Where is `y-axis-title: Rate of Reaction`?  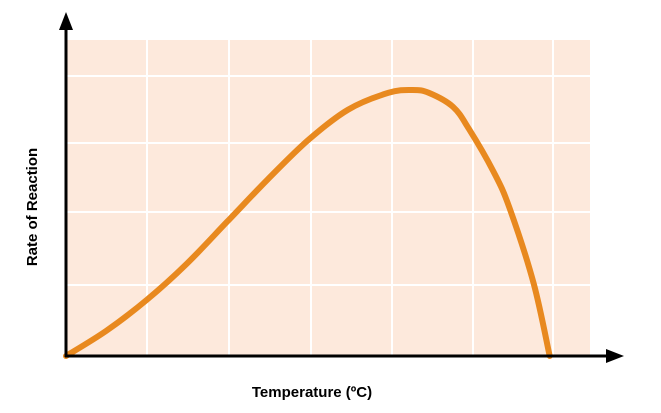
y-axis-title: Rate of Reaction is located at coordinates (32, 207).